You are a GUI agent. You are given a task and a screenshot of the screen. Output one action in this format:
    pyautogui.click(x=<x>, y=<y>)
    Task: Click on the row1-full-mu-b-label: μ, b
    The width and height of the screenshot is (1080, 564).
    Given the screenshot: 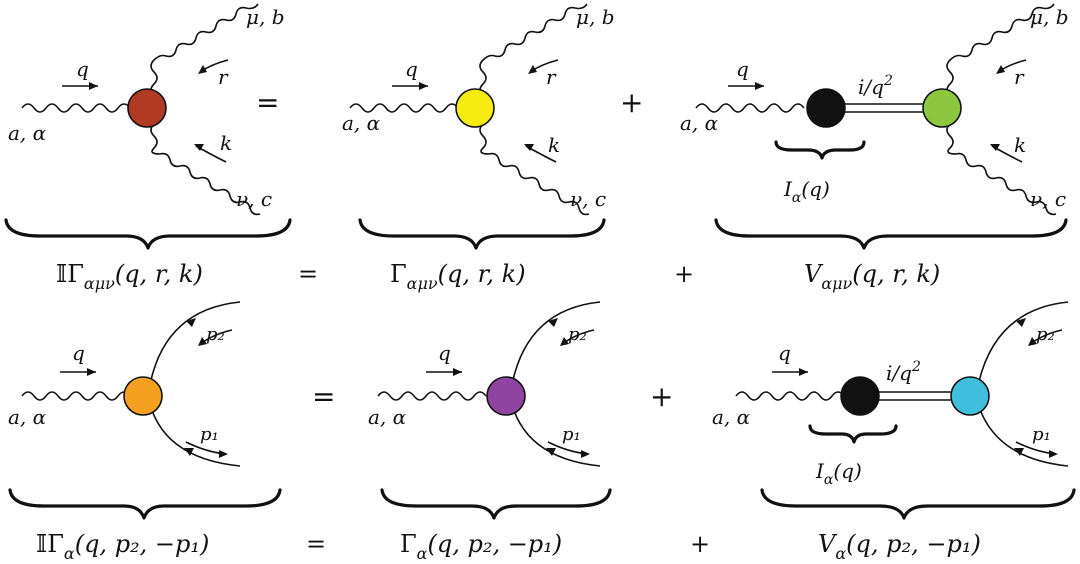 What is the action you would take?
    pyautogui.click(x=265, y=17)
    